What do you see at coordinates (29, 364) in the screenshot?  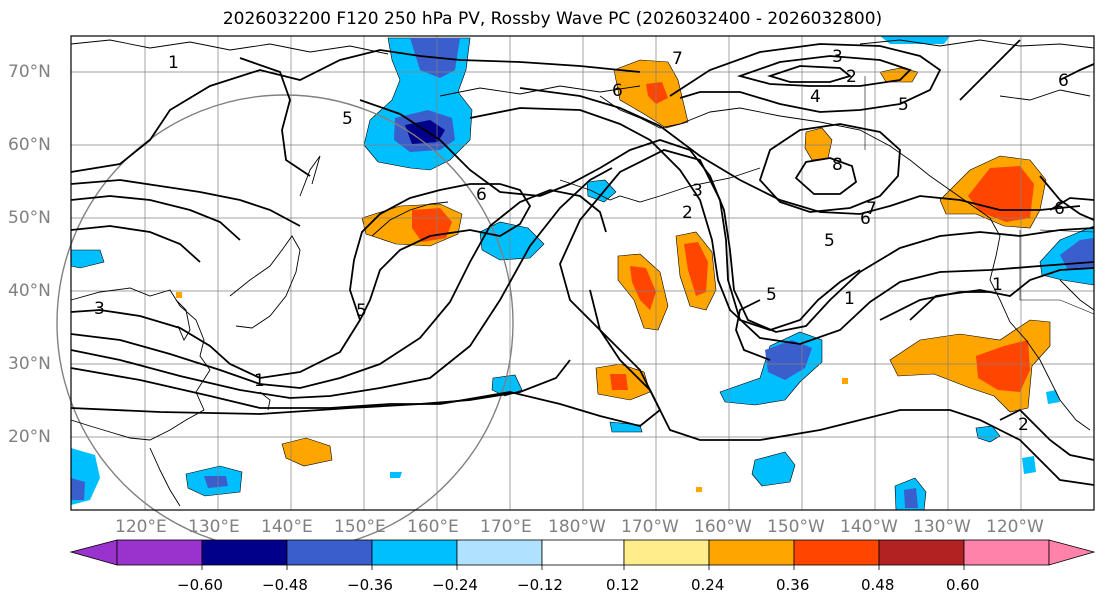 I see `lat-label: 30°N` at bounding box center [29, 364].